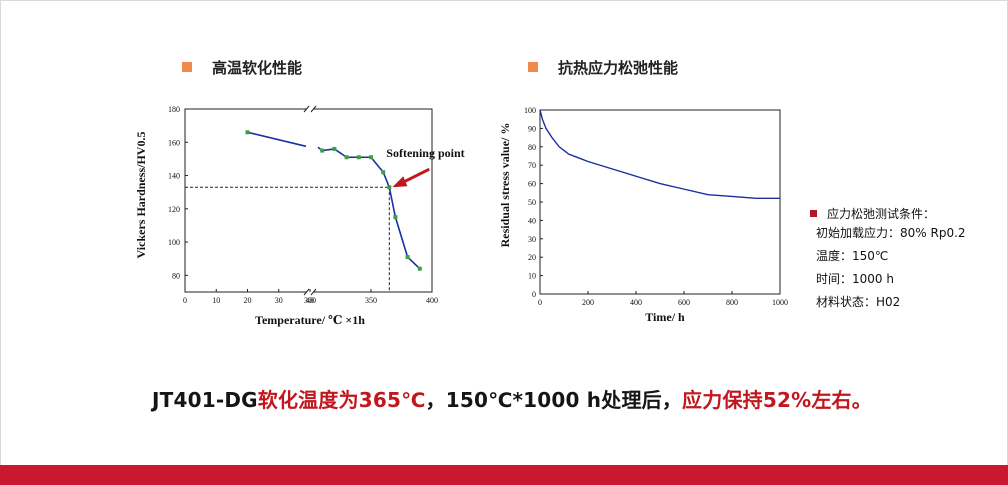  What do you see at coordinates (532, 184) in the screenshot?
I see `y-tick-label: 60` at bounding box center [532, 184].